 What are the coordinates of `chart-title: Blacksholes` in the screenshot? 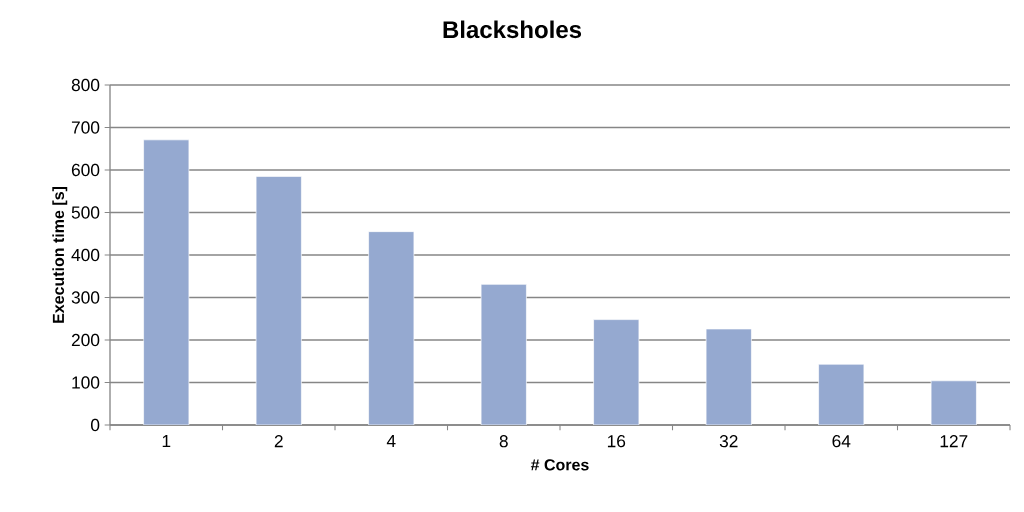 It's located at (512, 29).